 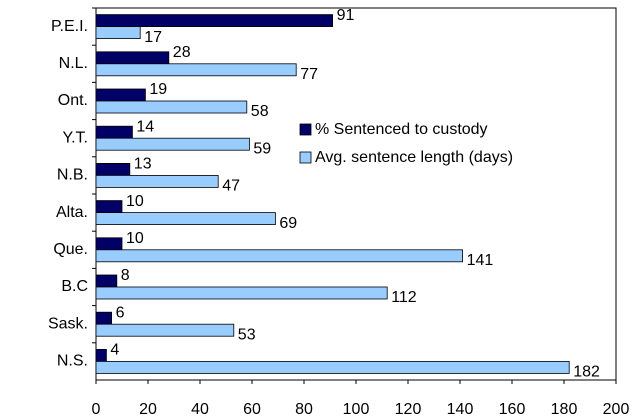 I want to click on data-label: 141, so click(x=480, y=260).